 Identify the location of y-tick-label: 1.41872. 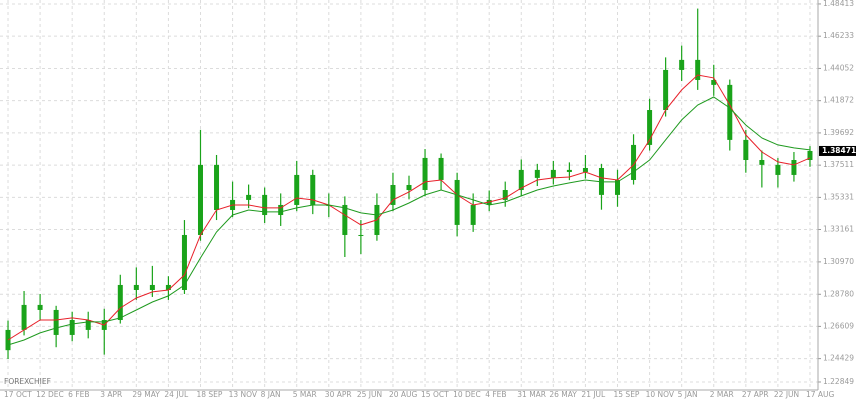
(838, 100).